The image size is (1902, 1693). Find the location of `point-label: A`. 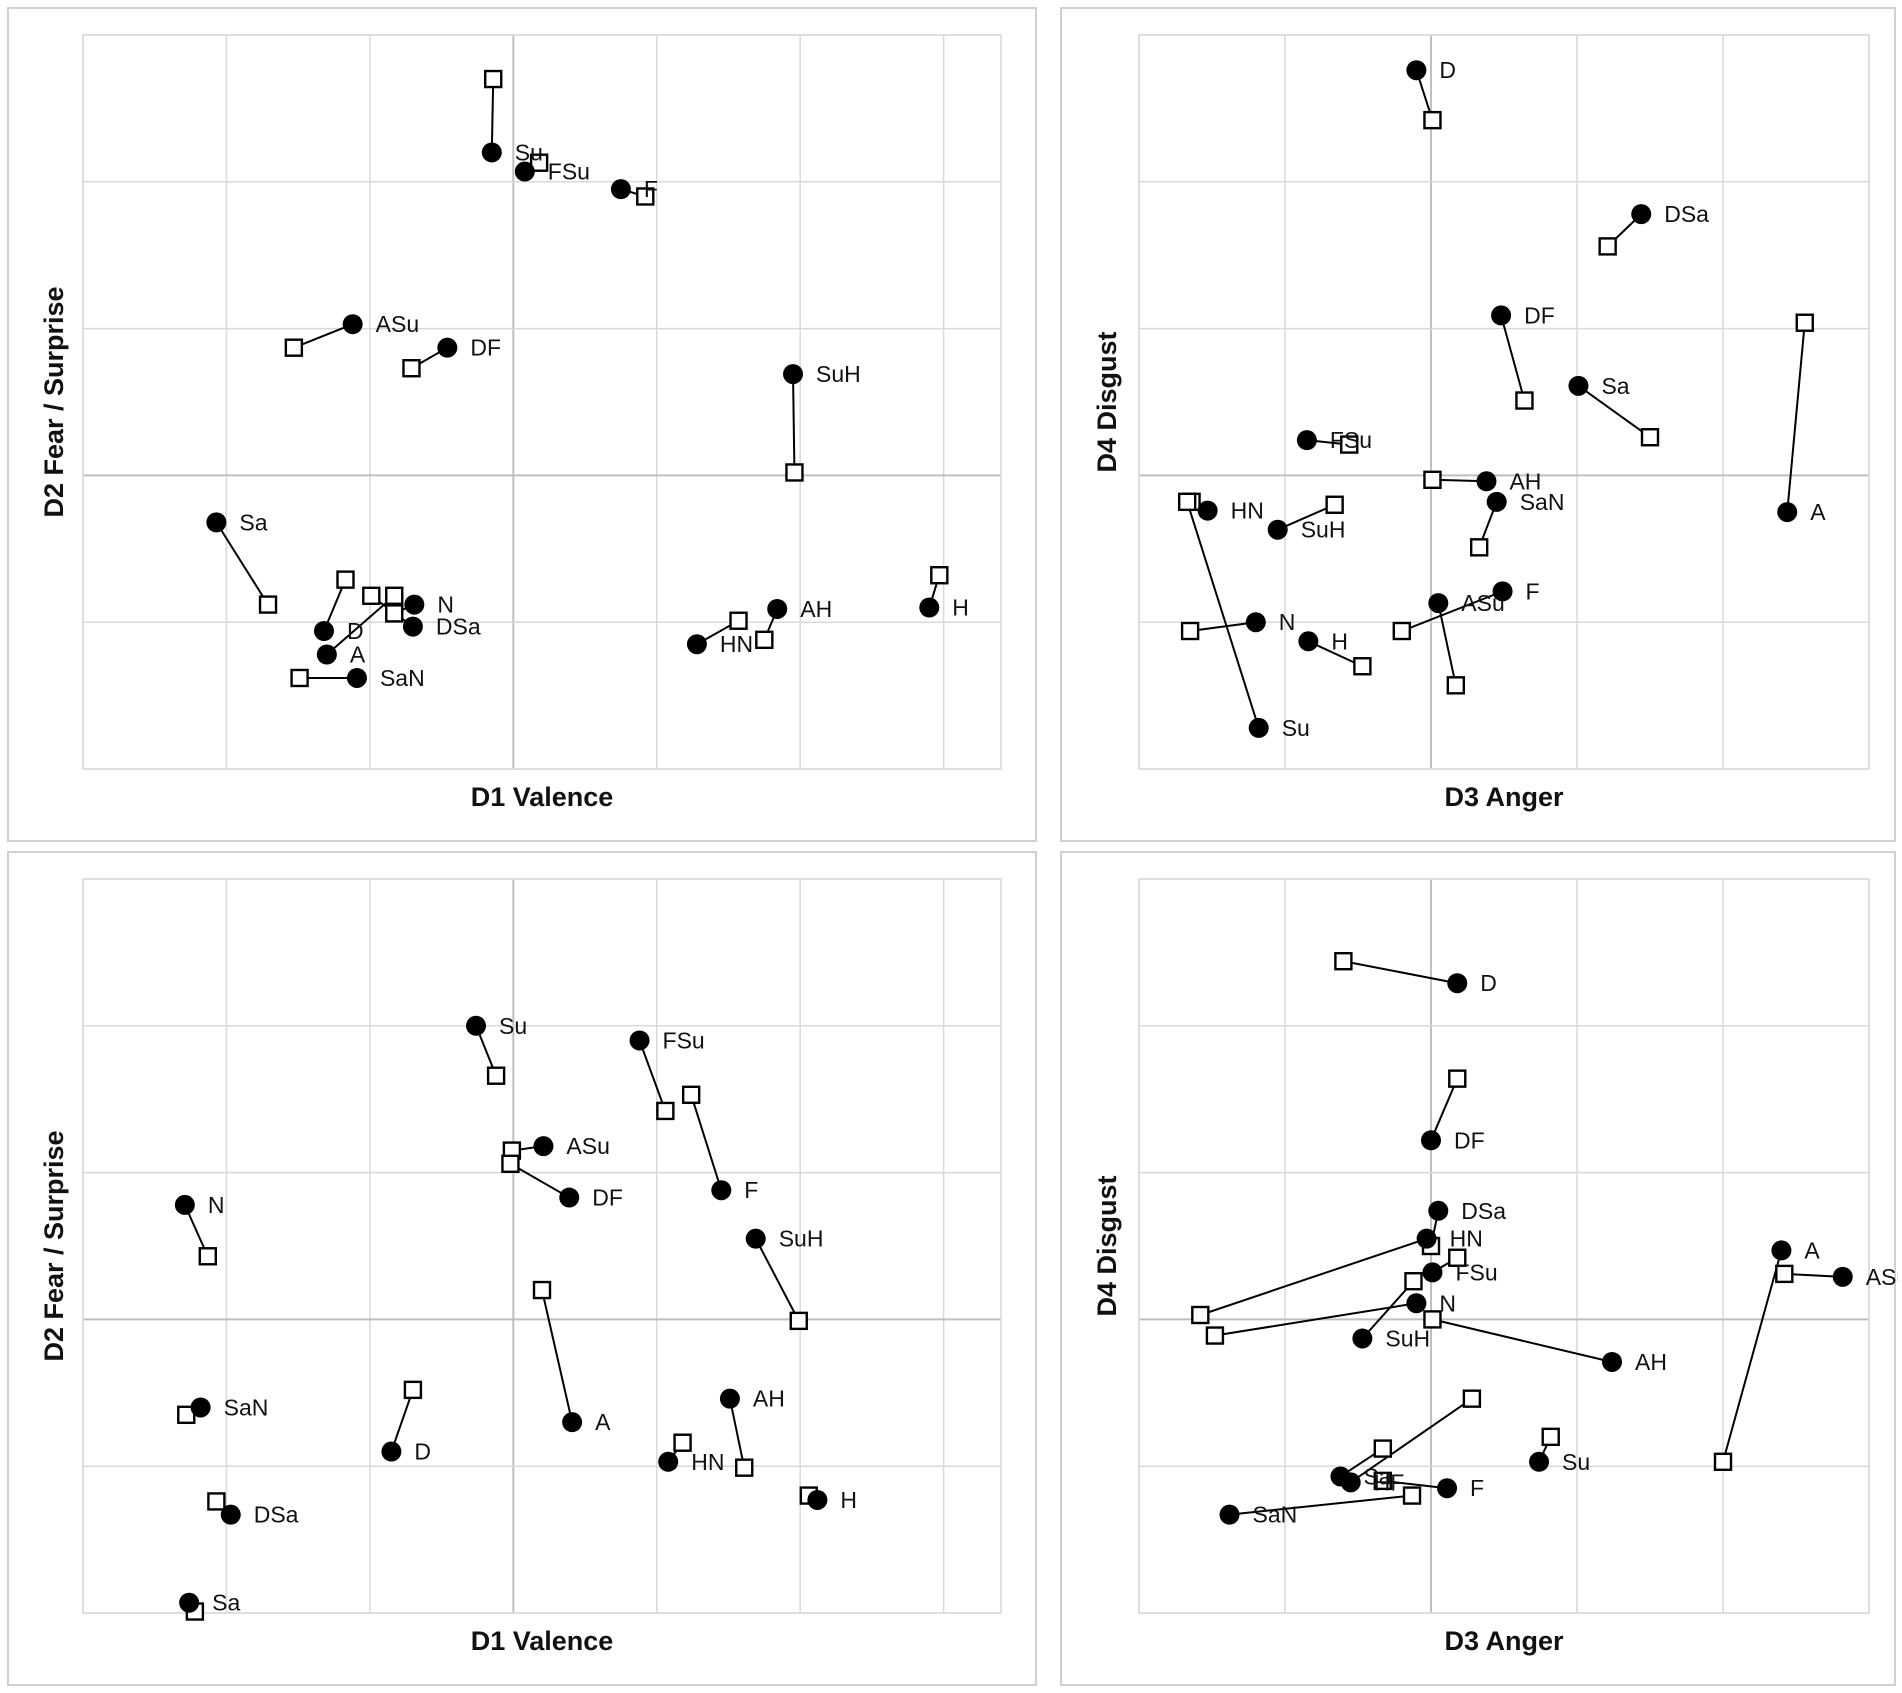

point-label: A is located at coordinates (603, 1422).